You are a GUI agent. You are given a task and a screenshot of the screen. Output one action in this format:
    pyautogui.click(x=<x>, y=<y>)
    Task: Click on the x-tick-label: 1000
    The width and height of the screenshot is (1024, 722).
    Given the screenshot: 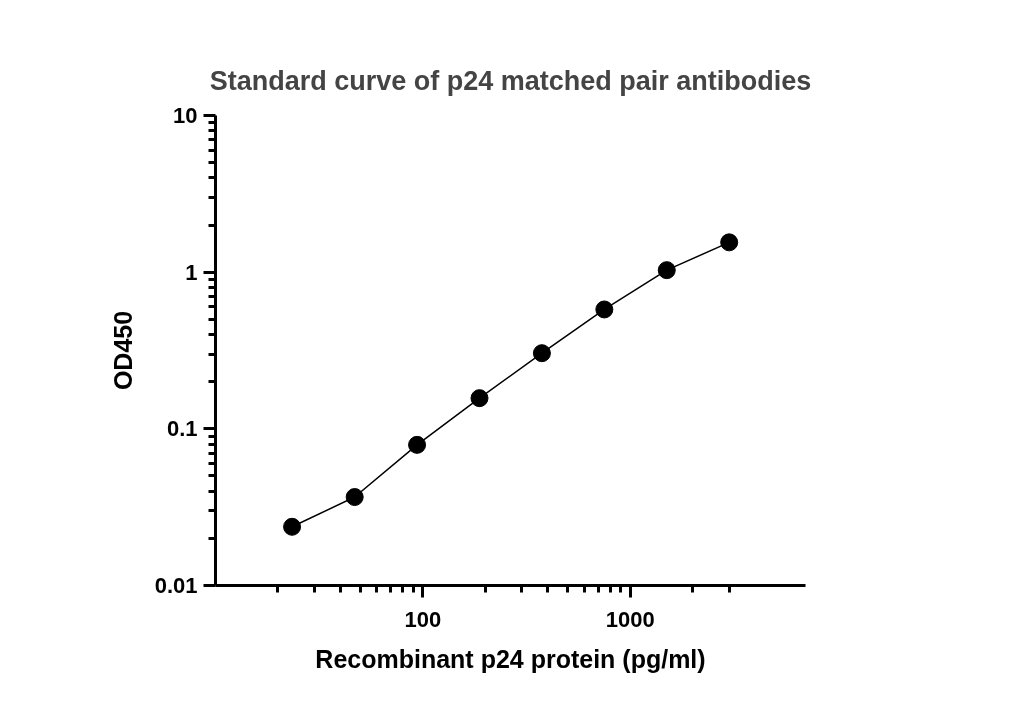 What is the action you would take?
    pyautogui.click(x=630, y=619)
    